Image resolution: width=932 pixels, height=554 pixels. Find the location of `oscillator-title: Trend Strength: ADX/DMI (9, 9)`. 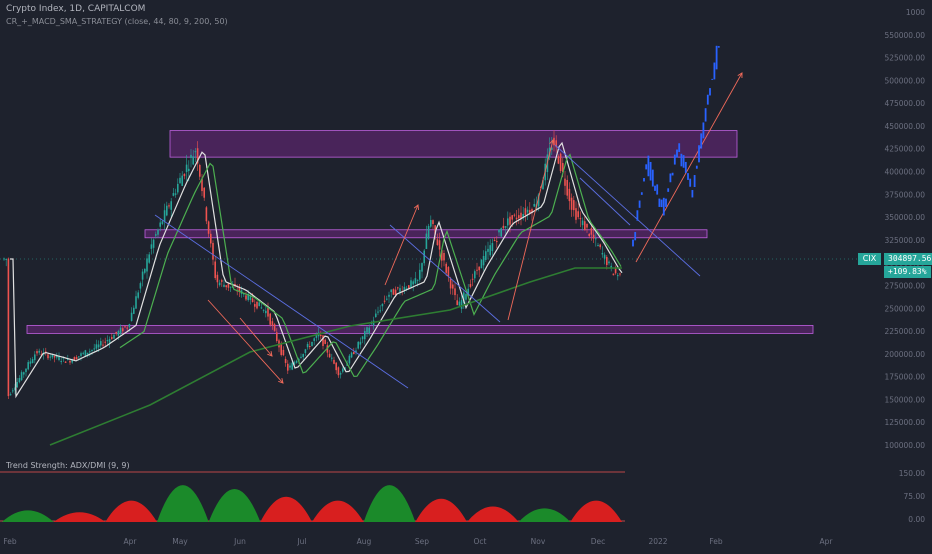

oscillator-title: Trend Strength: ADX/DMI (9, 9) is located at coordinates (68, 465).